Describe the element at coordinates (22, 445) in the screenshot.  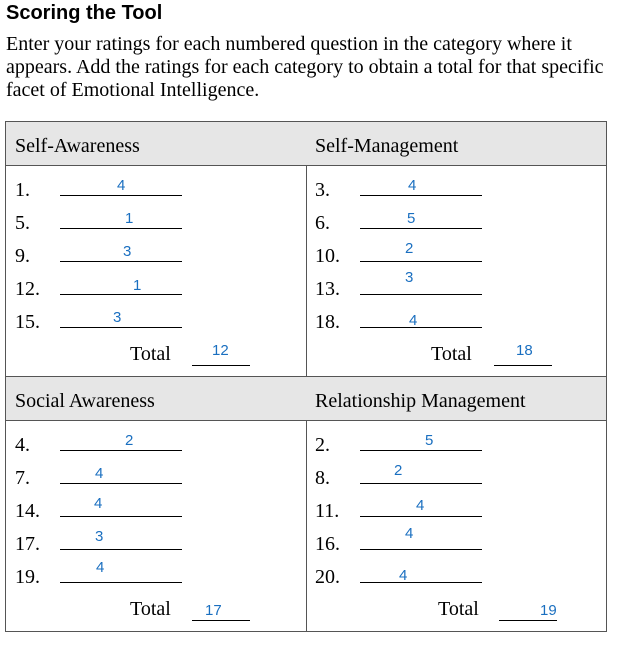
I see `question-number: 4.` at that location.